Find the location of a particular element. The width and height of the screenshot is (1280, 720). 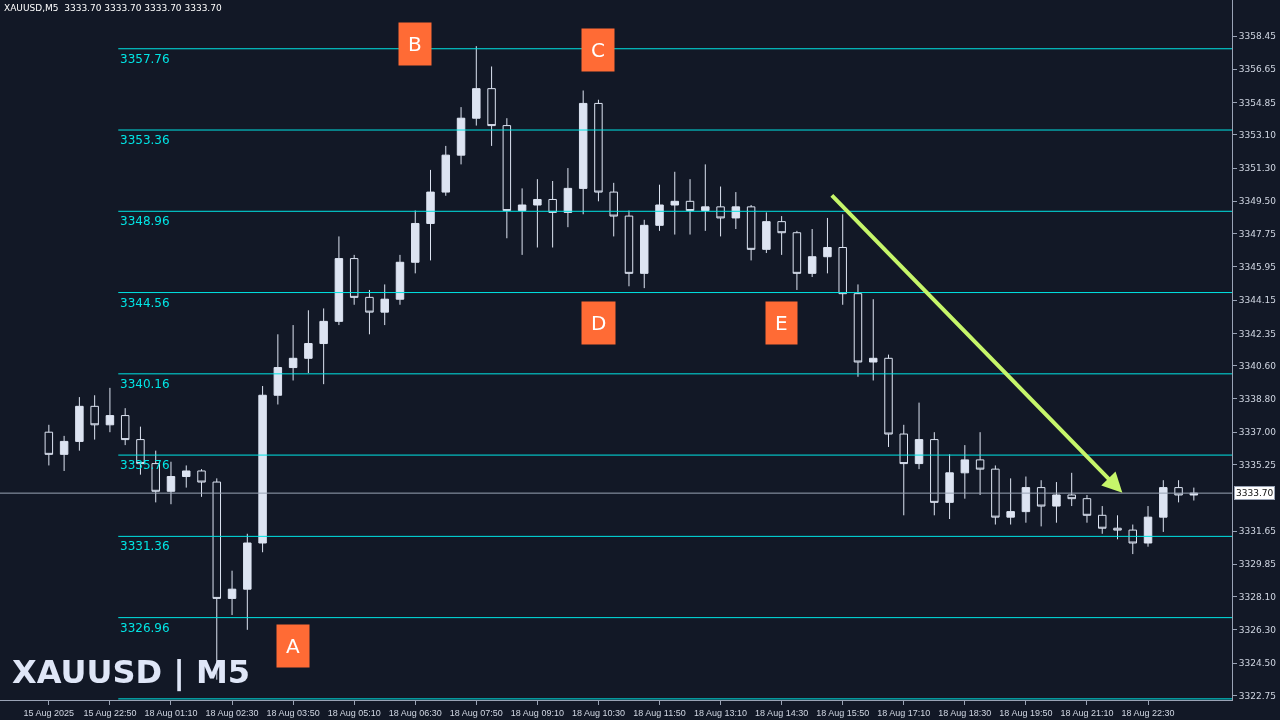

x-tick-label: 18 Aug 17:10 is located at coordinates (904, 712).